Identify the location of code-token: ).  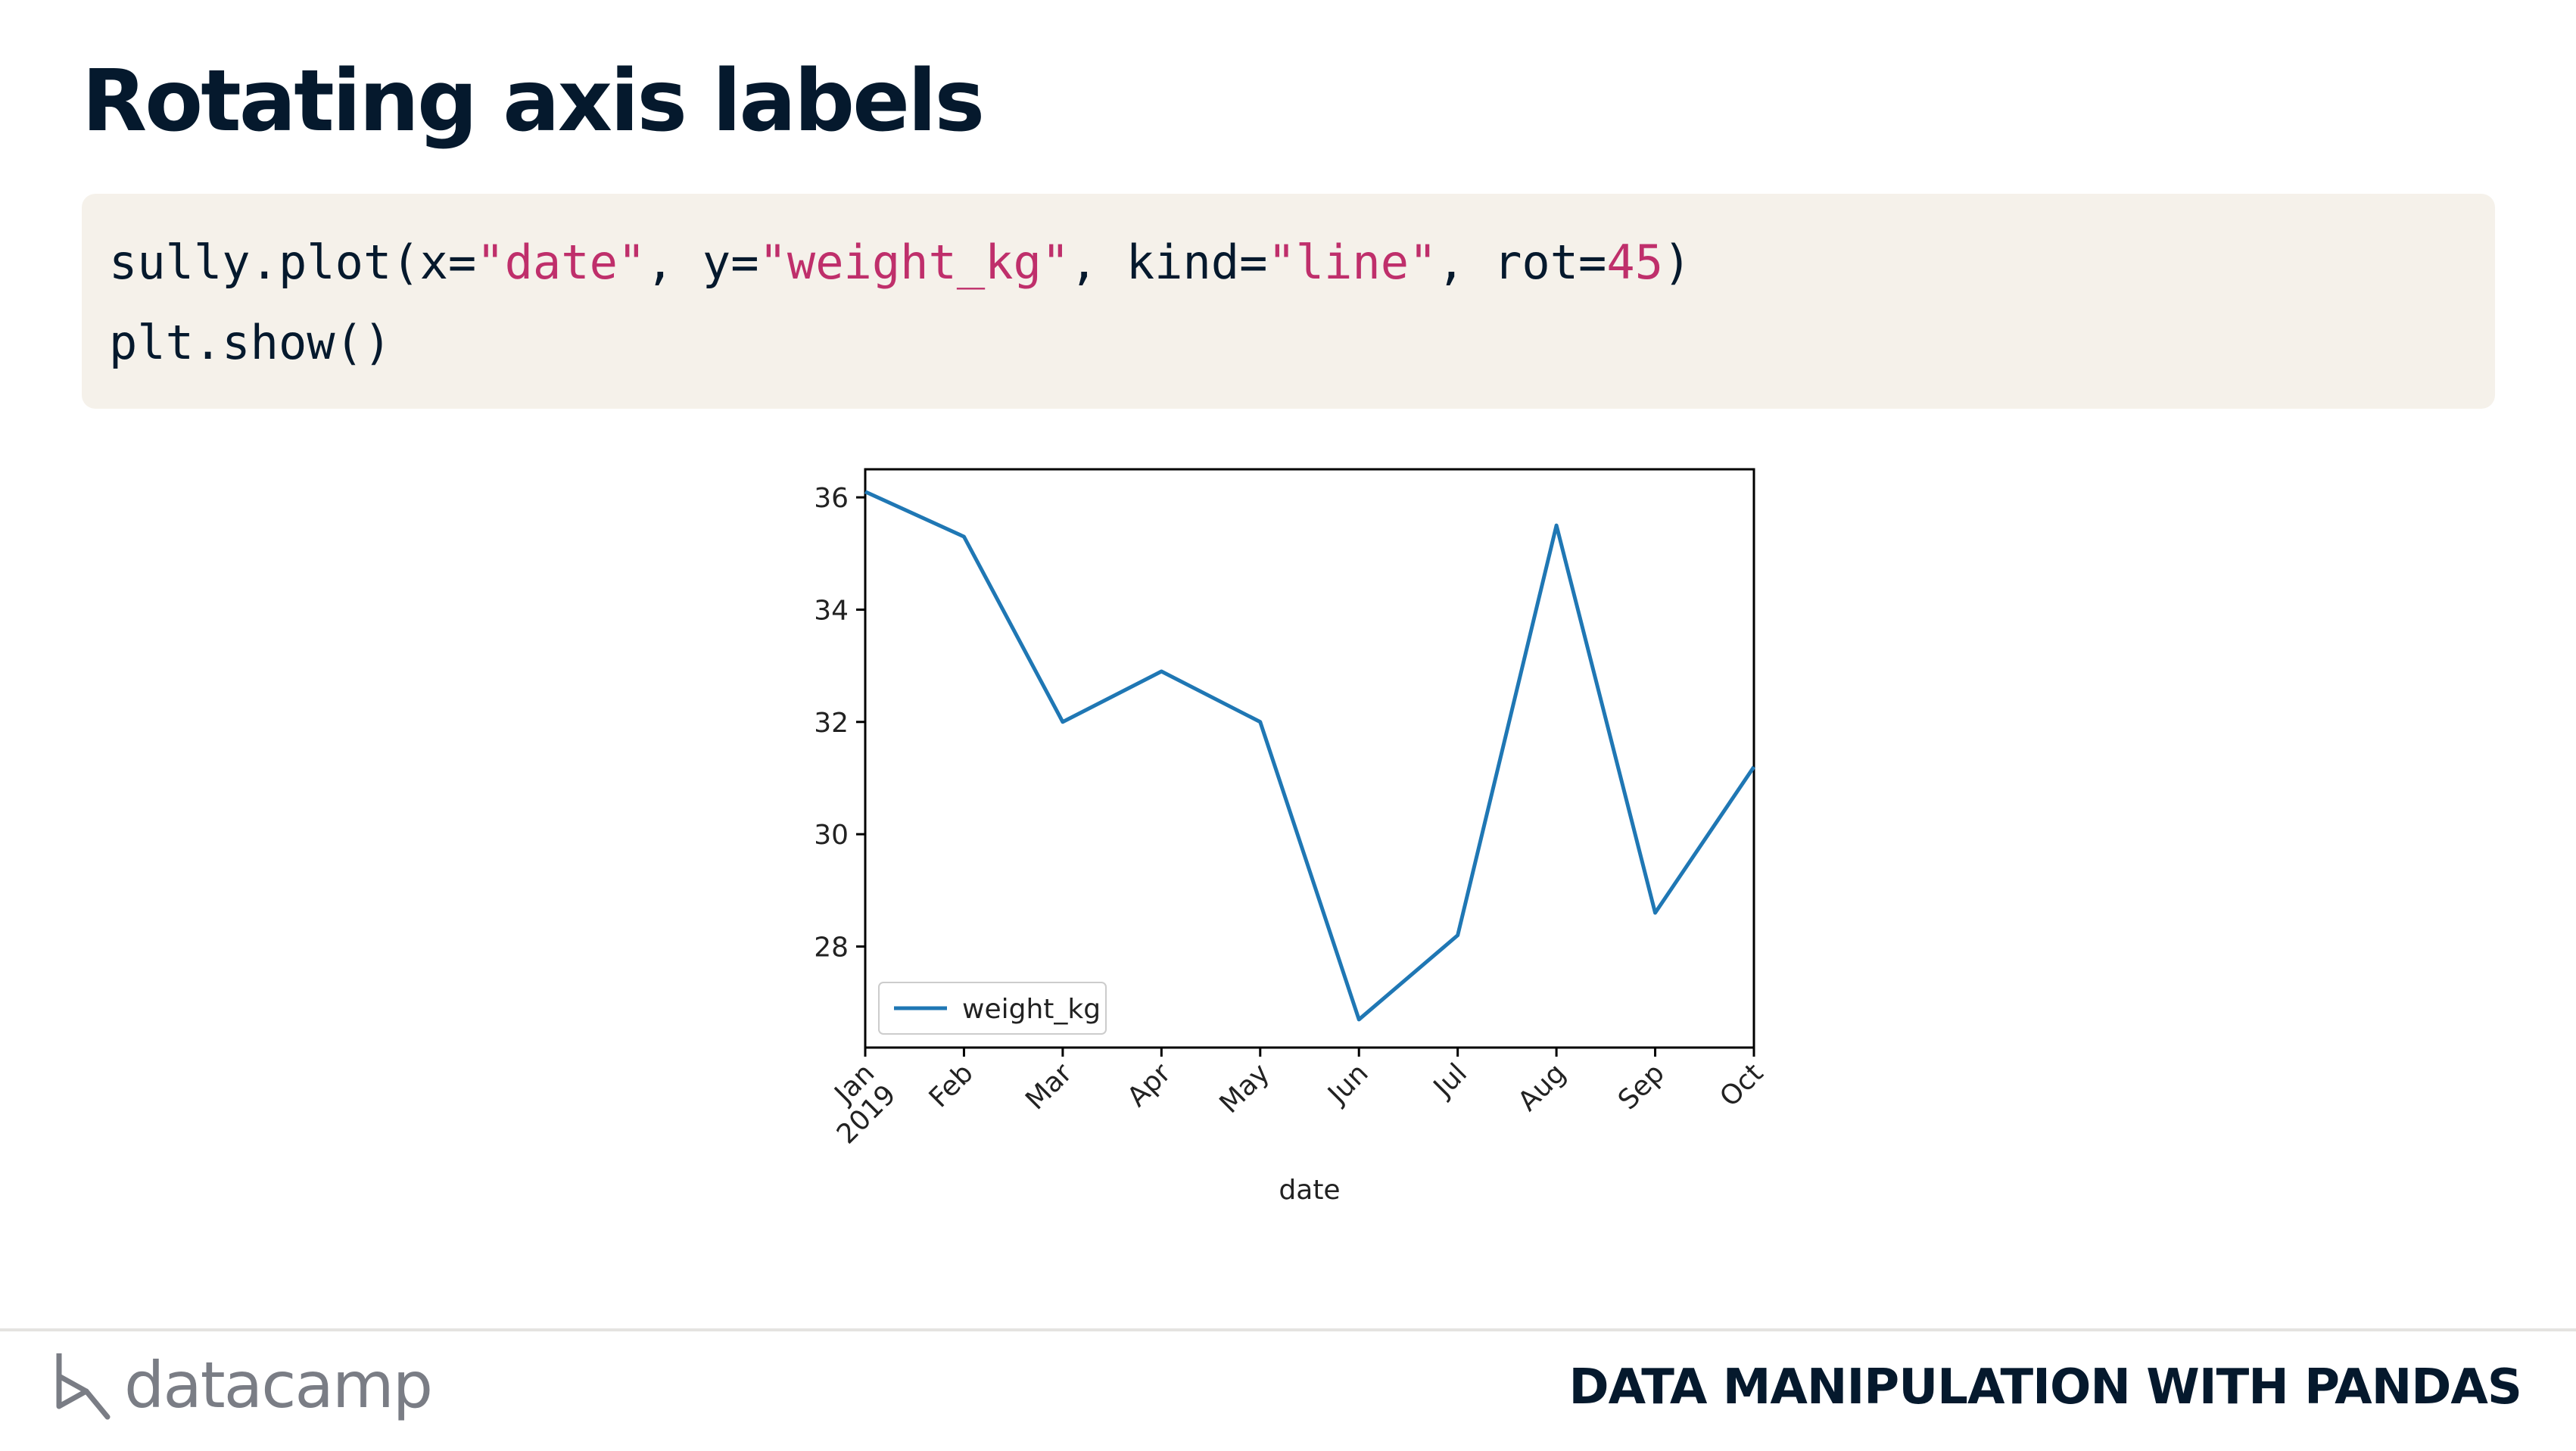
(1677, 262).